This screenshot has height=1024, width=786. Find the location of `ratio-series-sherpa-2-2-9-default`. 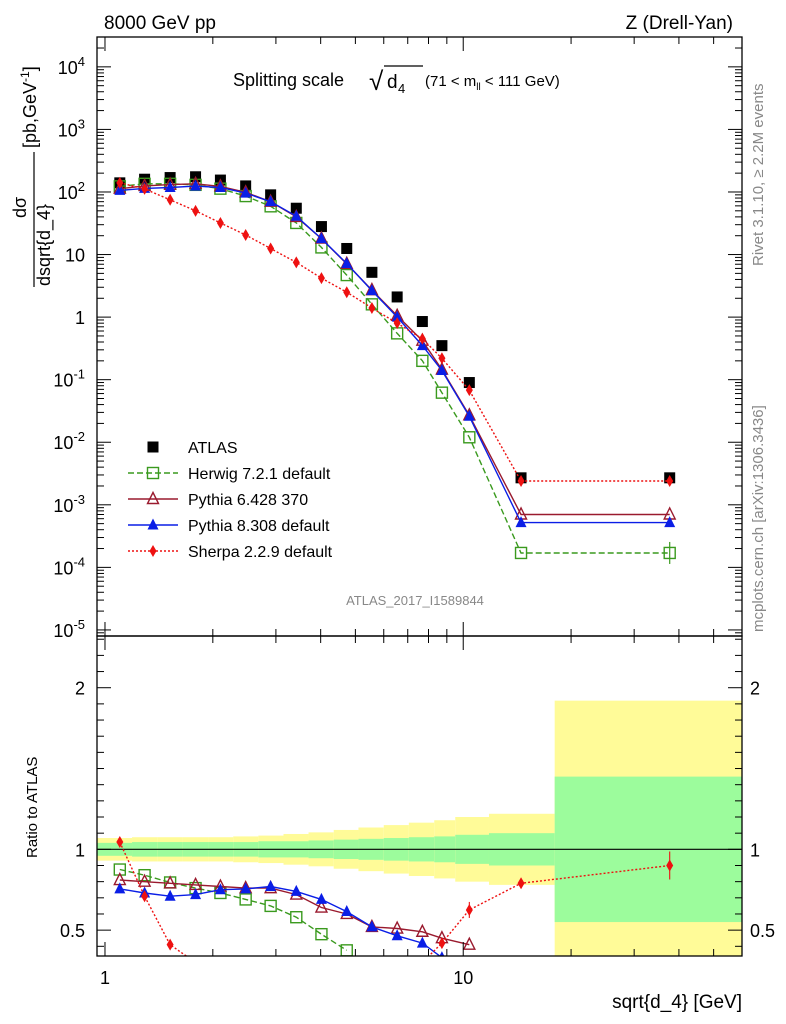

ratio-series-sherpa-2-2-9-default is located at coordinates (395, 902).